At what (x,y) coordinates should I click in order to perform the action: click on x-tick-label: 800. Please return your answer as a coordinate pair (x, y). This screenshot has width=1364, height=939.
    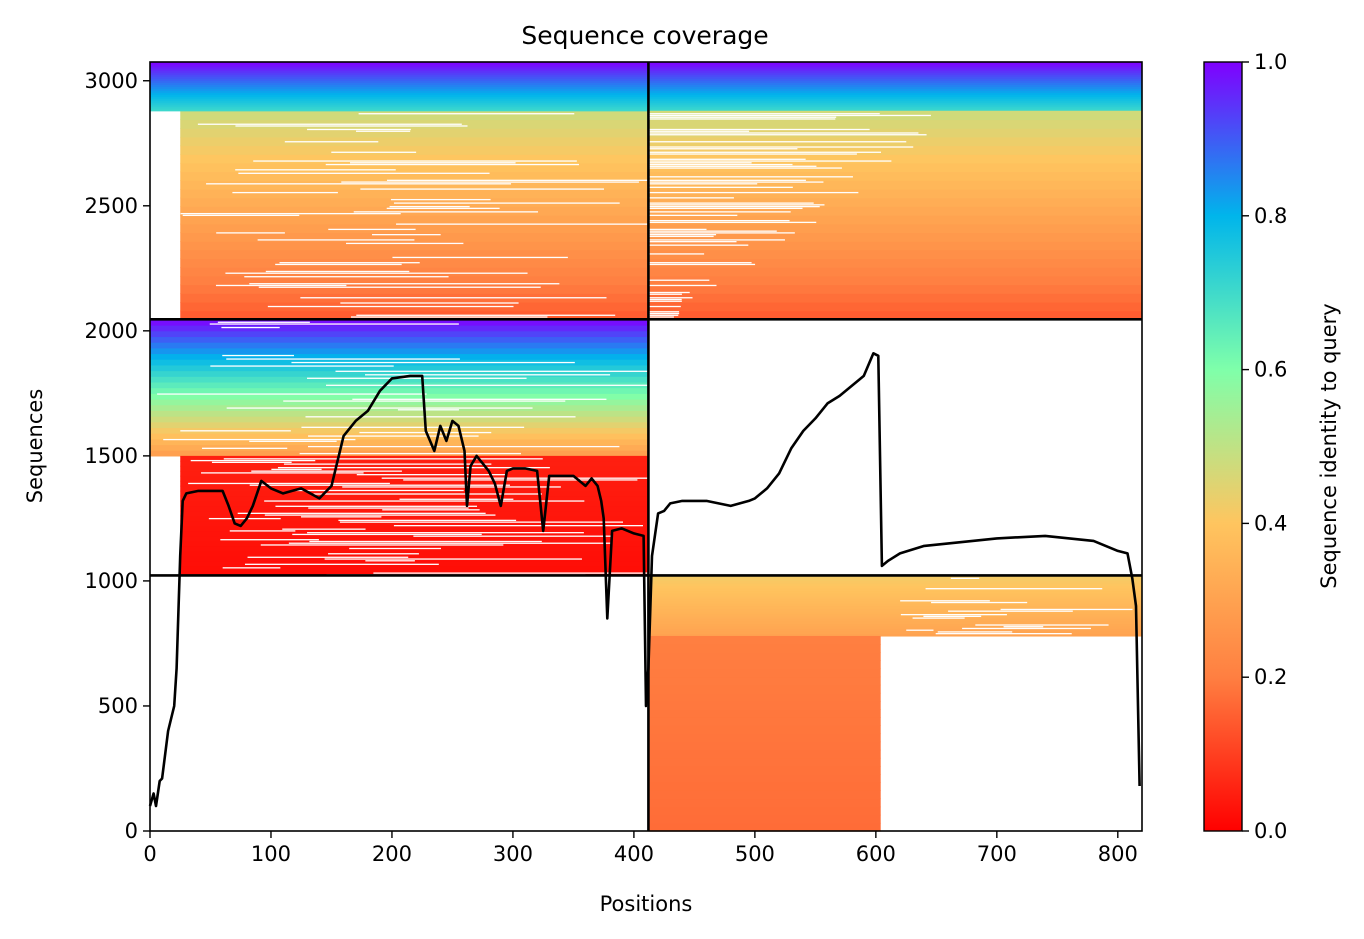
    Looking at the image, I should click on (1118, 854).